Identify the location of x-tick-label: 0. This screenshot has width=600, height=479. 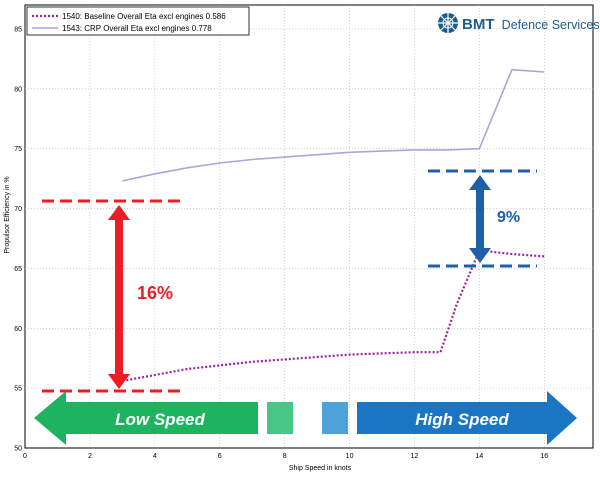
(25, 456).